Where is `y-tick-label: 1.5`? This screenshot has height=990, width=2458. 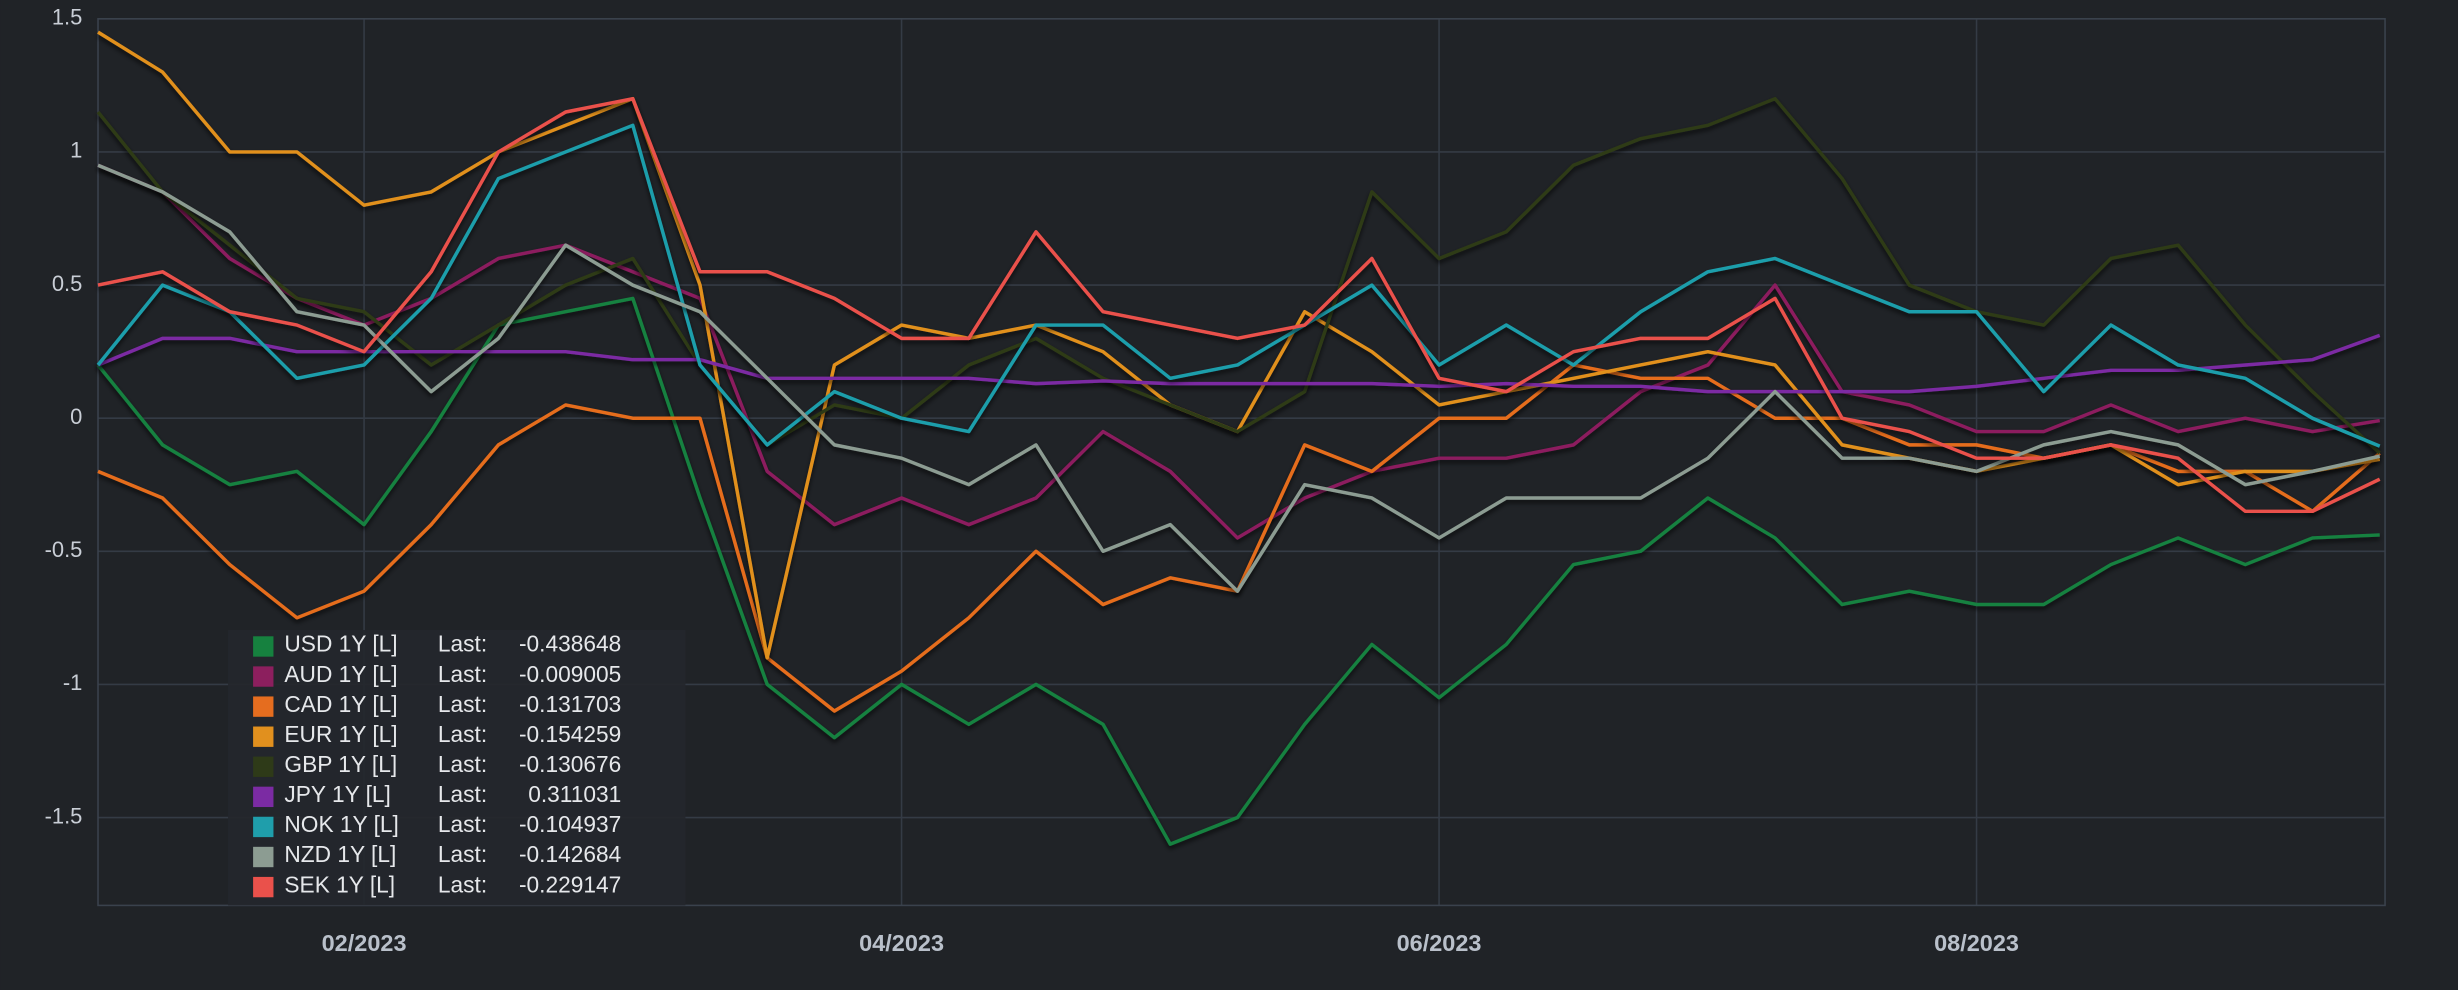 y-tick-label: 1.5 is located at coordinates (67, 17).